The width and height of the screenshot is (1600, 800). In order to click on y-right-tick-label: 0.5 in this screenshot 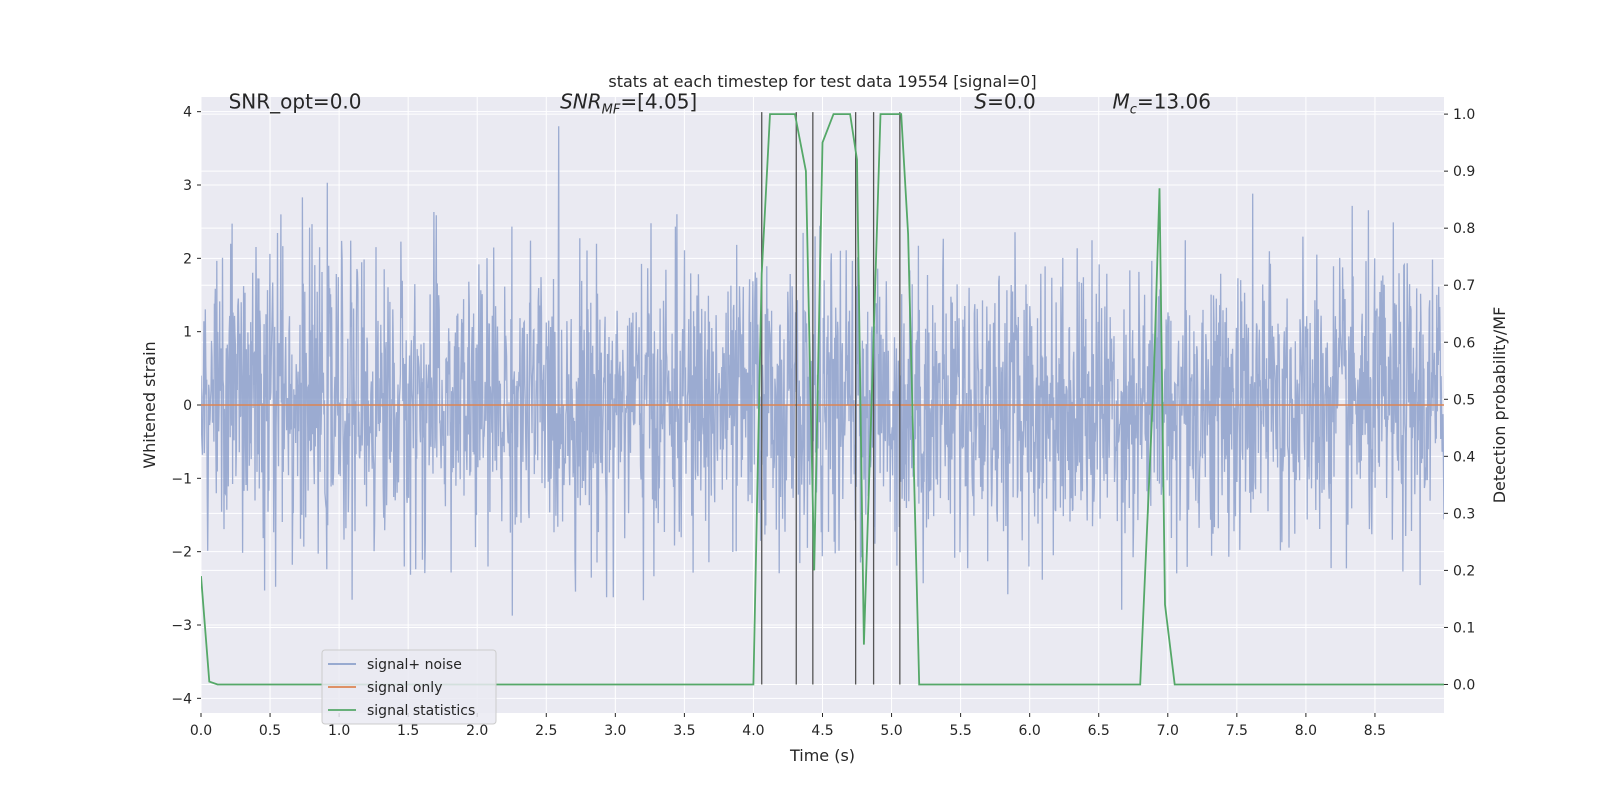, I will do `click(1464, 400)`.